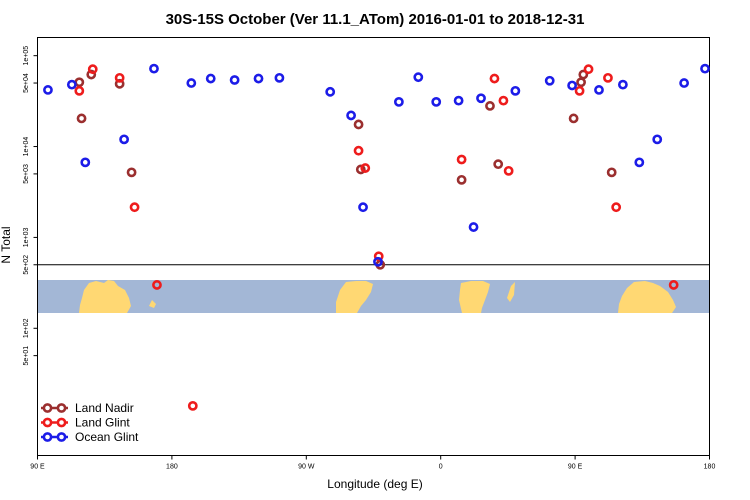 This screenshot has width=750, height=500. What do you see at coordinates (30, 206) in the screenshot?
I see `y-axis: 1e+05 5e+04 1e+04 5e+03 1e+03 5e+02 1e+02 5e+01` at bounding box center [30, 206].